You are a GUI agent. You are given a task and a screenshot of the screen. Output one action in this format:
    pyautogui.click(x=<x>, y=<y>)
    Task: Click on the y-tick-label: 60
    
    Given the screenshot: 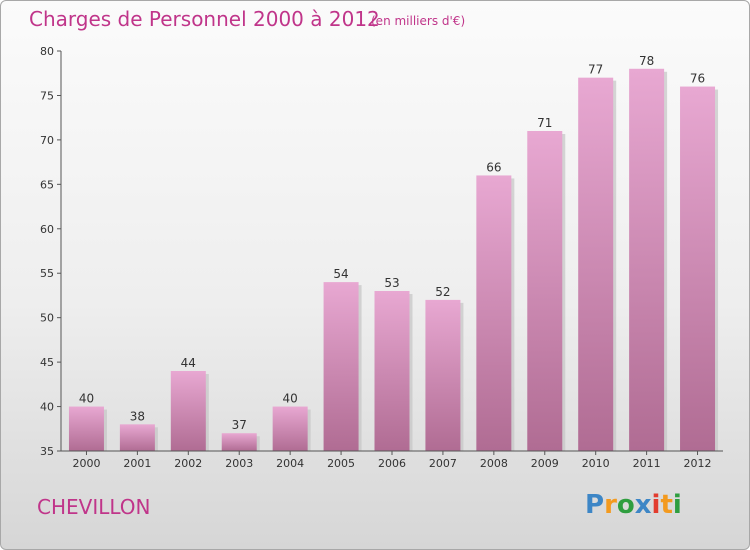 What is the action you would take?
    pyautogui.click(x=47, y=229)
    